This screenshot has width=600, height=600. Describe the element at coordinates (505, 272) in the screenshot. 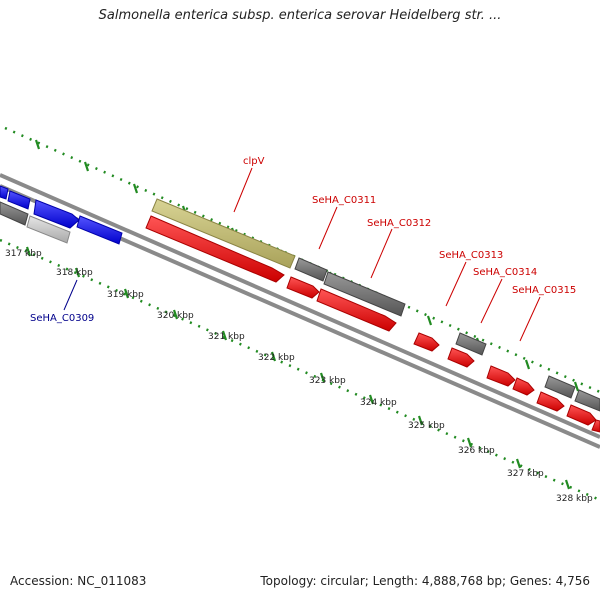

I see `gene-label-SeHA_C0314: SeHA_C0314` at that location.